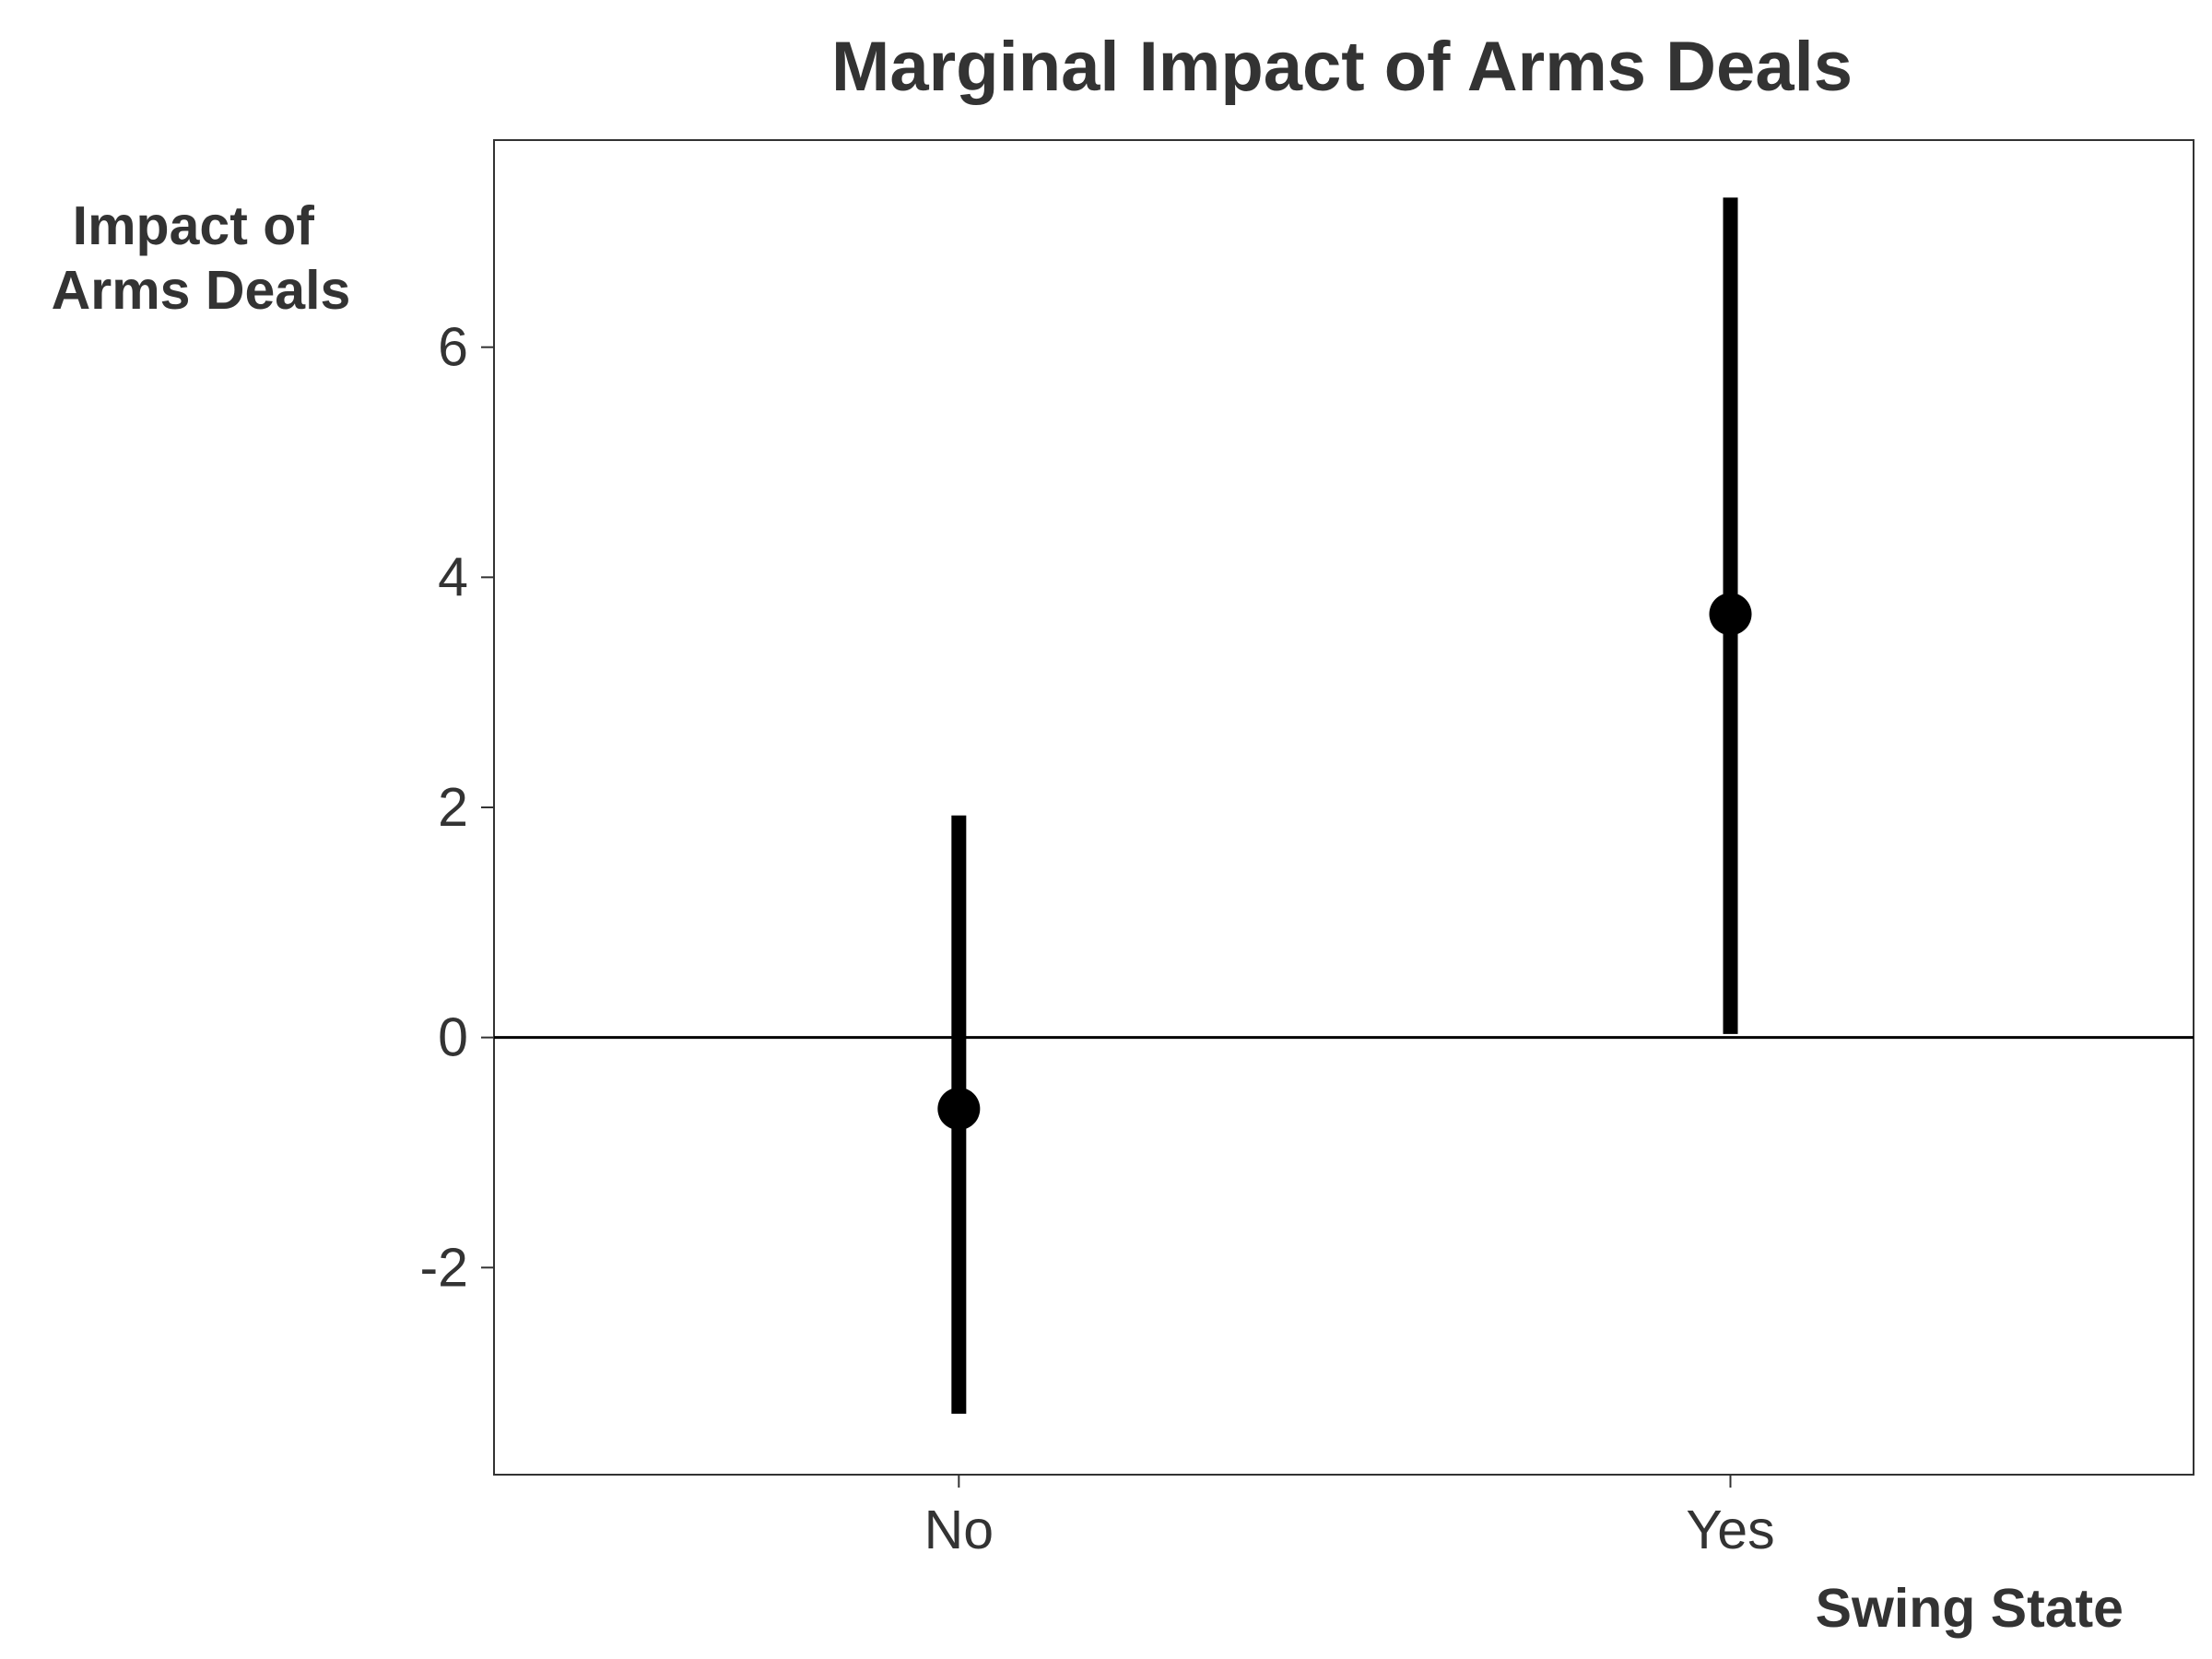 Image resolution: width=2212 pixels, height=1659 pixels. What do you see at coordinates (194, 225) in the screenshot?
I see `y-axis-label-line-1: Impact of` at bounding box center [194, 225].